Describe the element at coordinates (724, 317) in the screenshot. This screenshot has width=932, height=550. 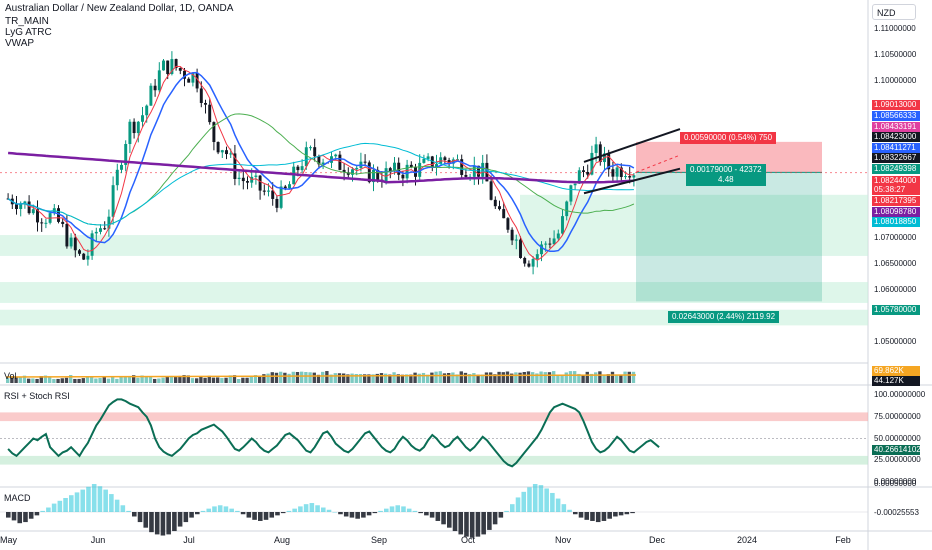
I see `take-profit-label: 0.02643000 (2.44%) 2119.92` at that location.